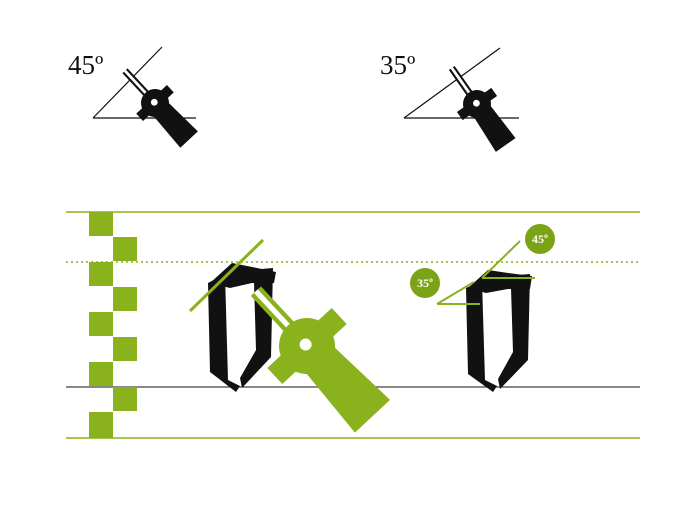 The image size is (700, 530). I want to click on angle-35-diagonal, so click(452, 83).